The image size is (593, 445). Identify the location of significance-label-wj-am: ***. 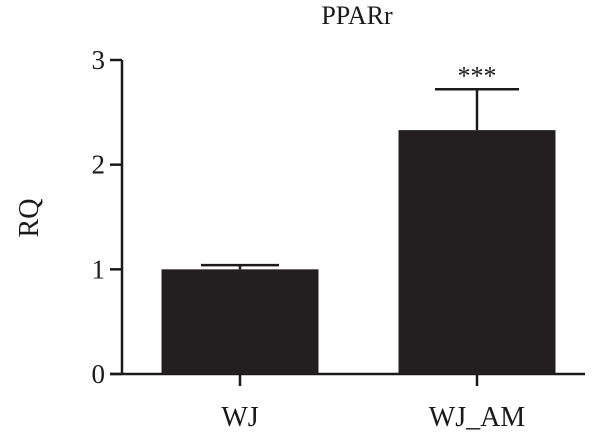
(477, 75).